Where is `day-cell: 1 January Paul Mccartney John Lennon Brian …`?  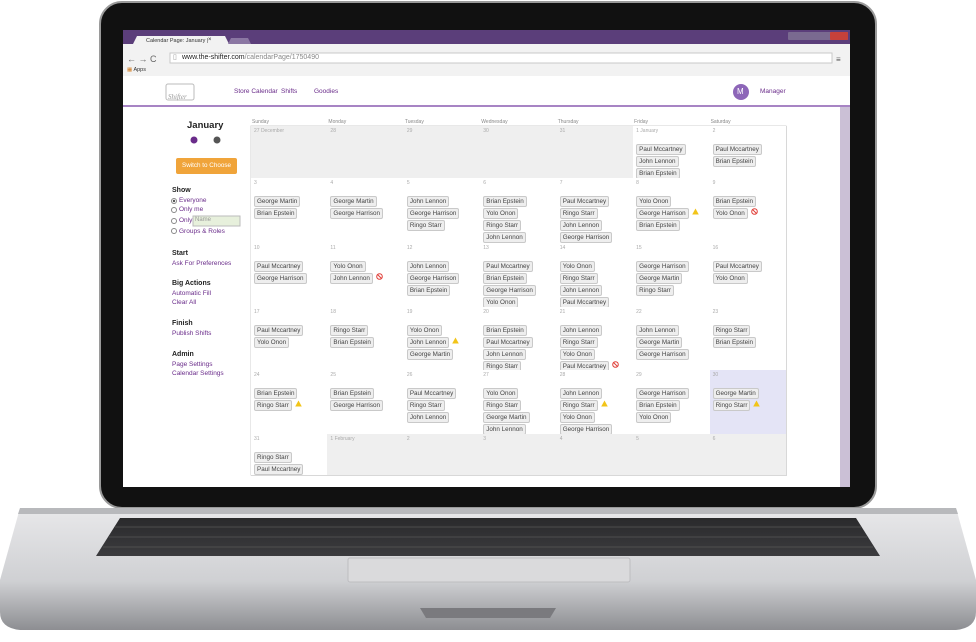
day-cell: 1 January Paul Mccartney John Lennon Brian … is located at coordinates (672, 152).